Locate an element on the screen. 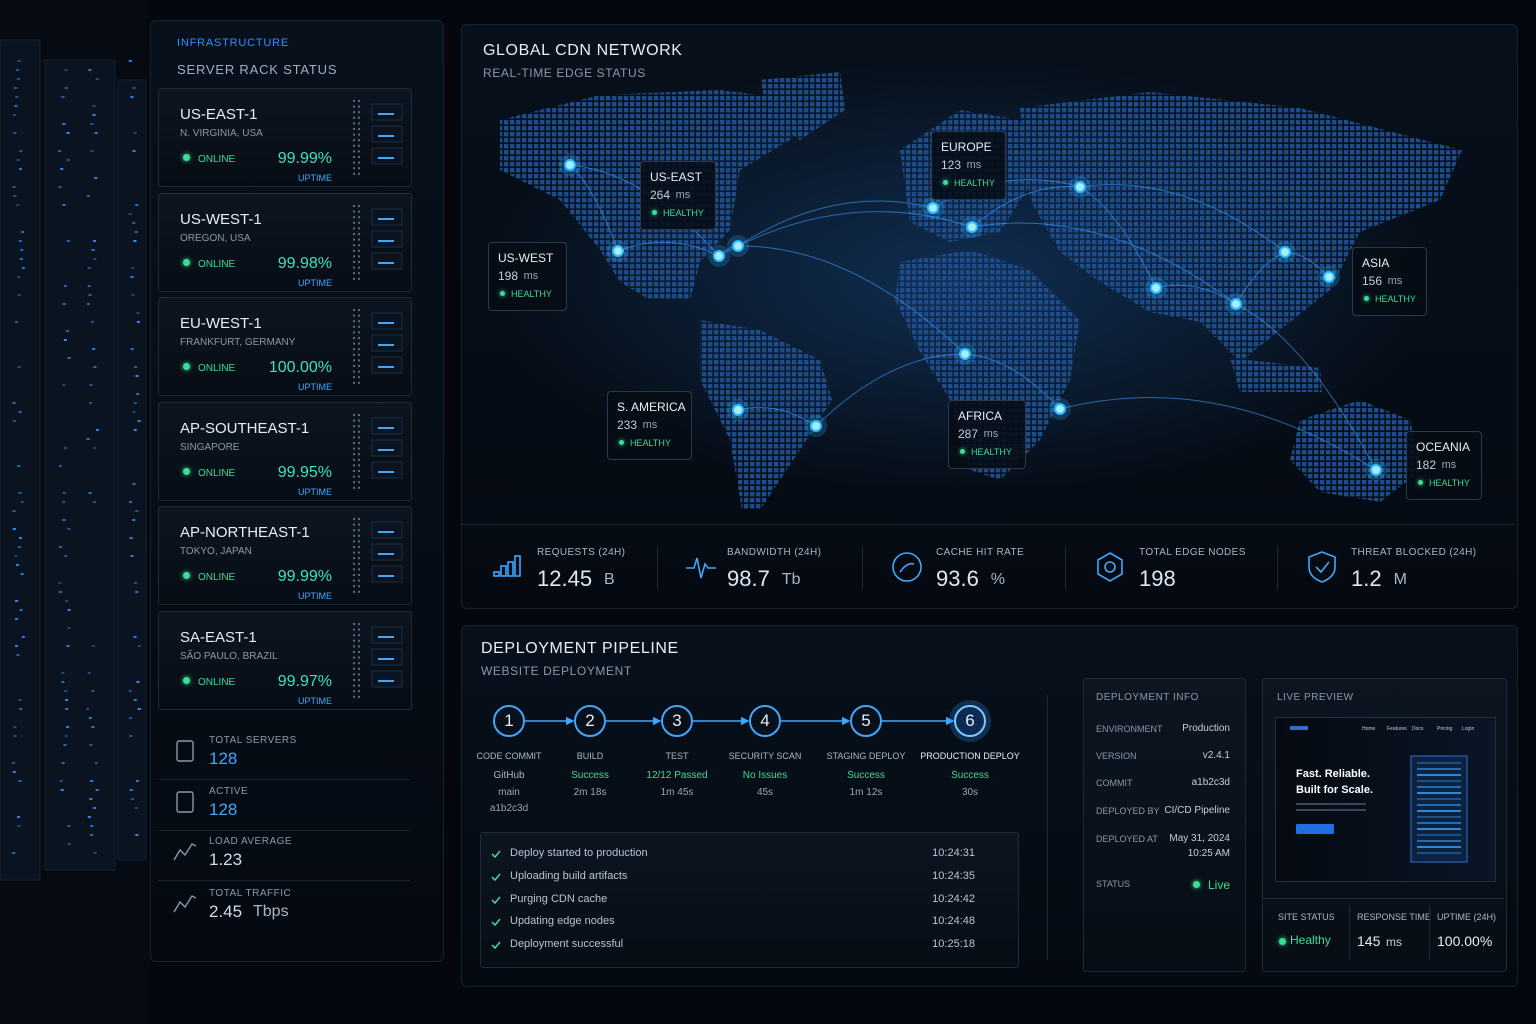 The image size is (1536, 1024). step-name: TEST is located at coordinates (677, 756).